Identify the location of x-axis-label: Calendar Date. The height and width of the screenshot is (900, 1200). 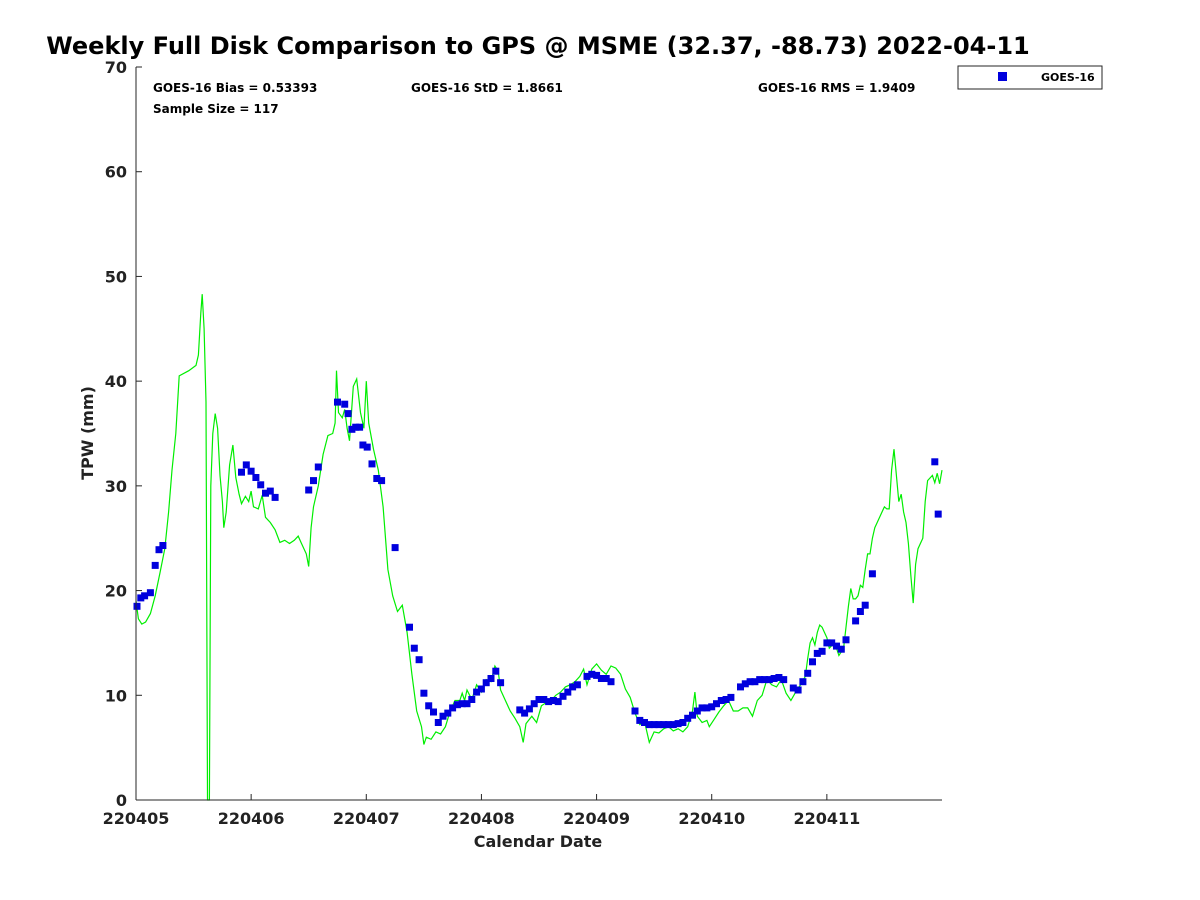
(538, 841).